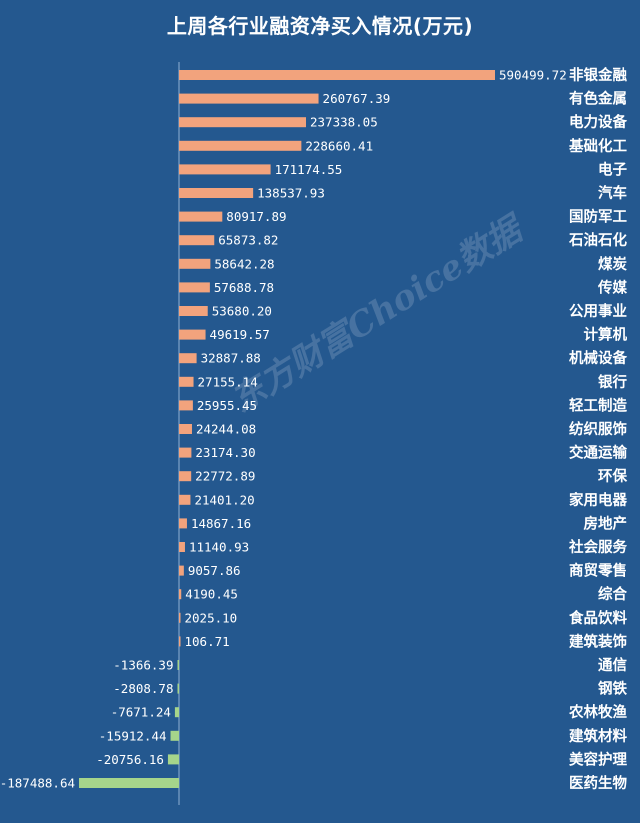 This screenshot has height=823, width=640. What do you see at coordinates (291, 193) in the screenshot?
I see `value-label-5: 138537.93` at bounding box center [291, 193].